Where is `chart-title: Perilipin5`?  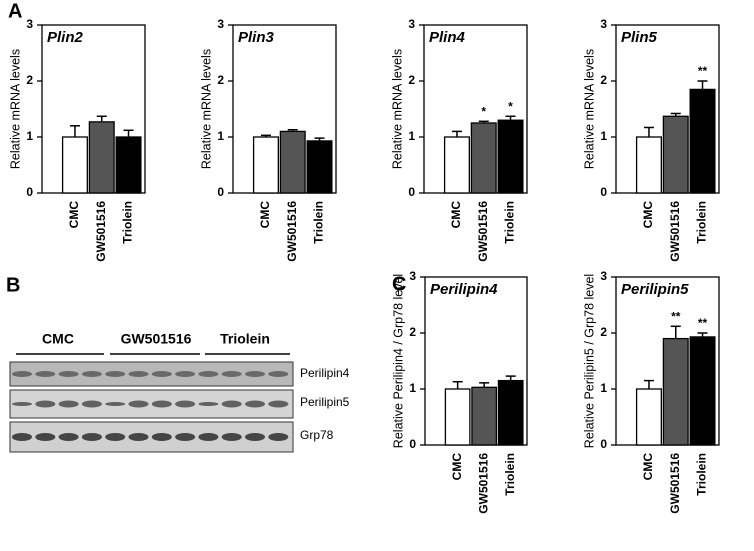 chart-title: Perilipin5 is located at coordinates (655, 289).